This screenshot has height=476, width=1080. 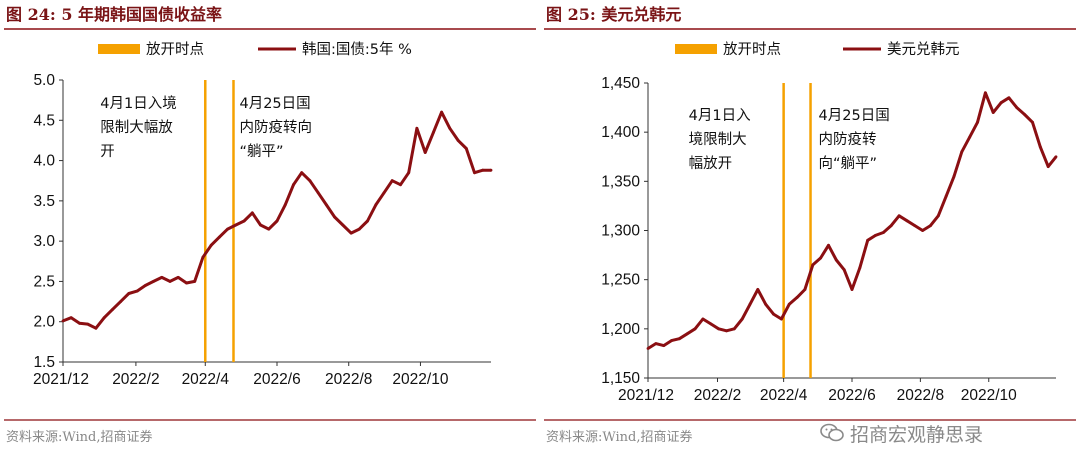 I want to click on legend-label-bar: 放开时点, so click(x=175, y=49).